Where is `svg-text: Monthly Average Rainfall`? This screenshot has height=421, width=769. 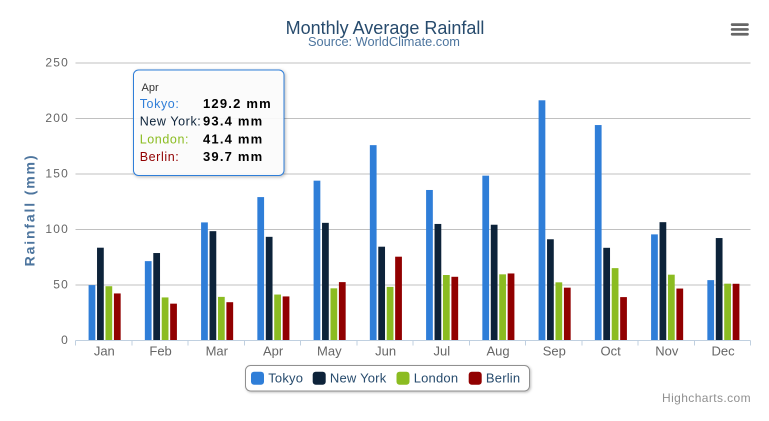 svg-text: Monthly Average Rainfall is located at coordinates (385, 28).